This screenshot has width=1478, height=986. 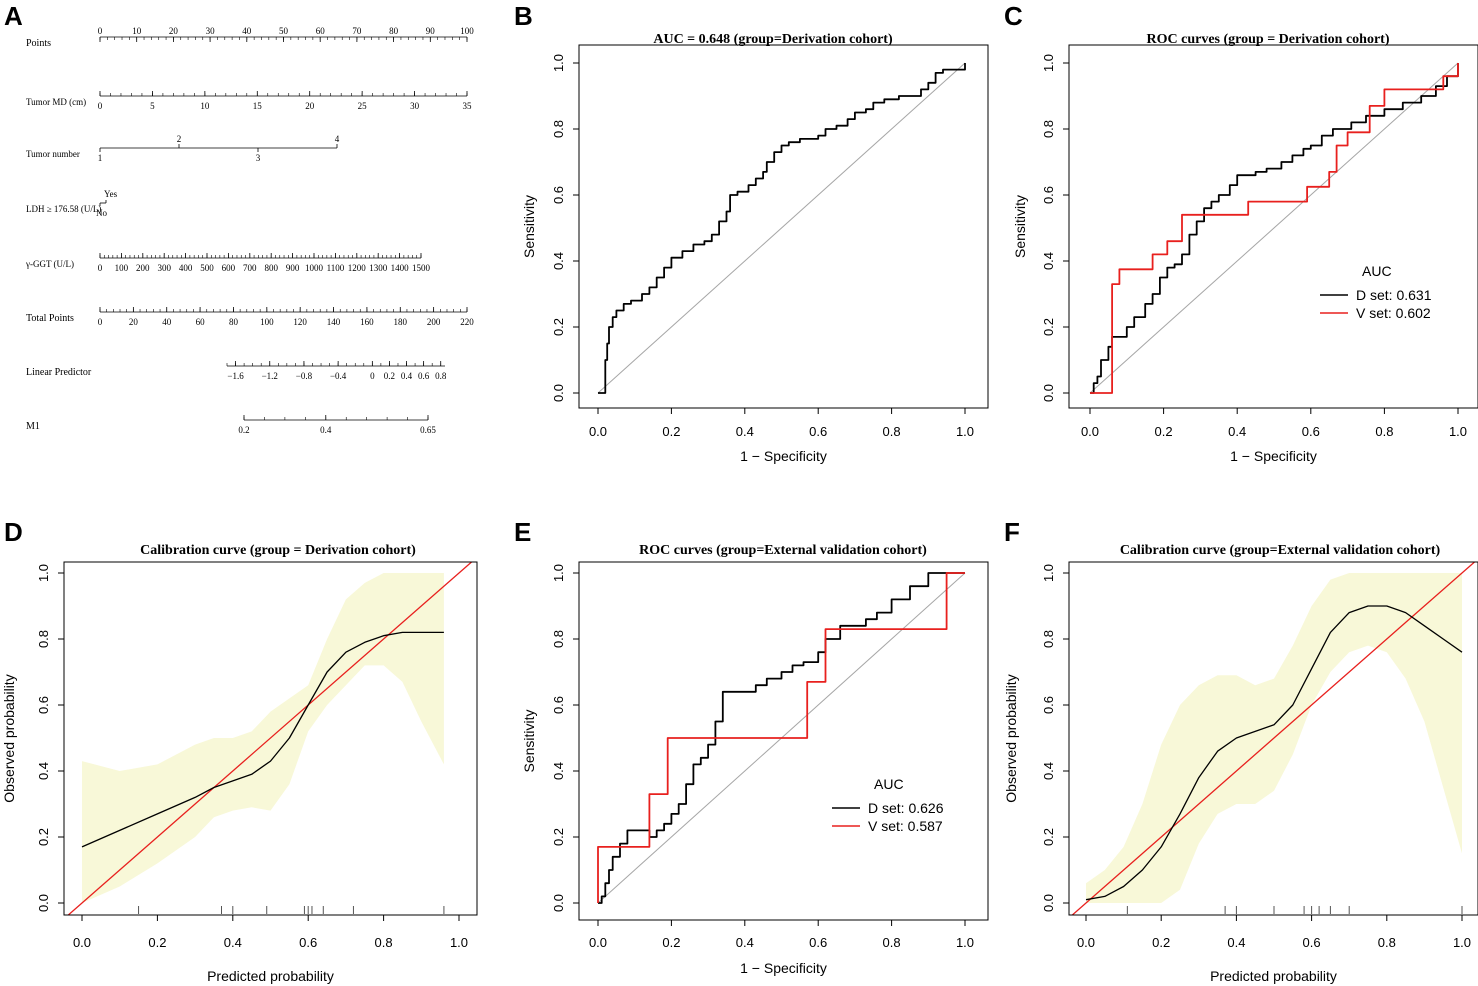 What do you see at coordinates (1268, 39) in the screenshot?
I see `chart-title: ROC curves (group = Derivation cohort)` at bounding box center [1268, 39].